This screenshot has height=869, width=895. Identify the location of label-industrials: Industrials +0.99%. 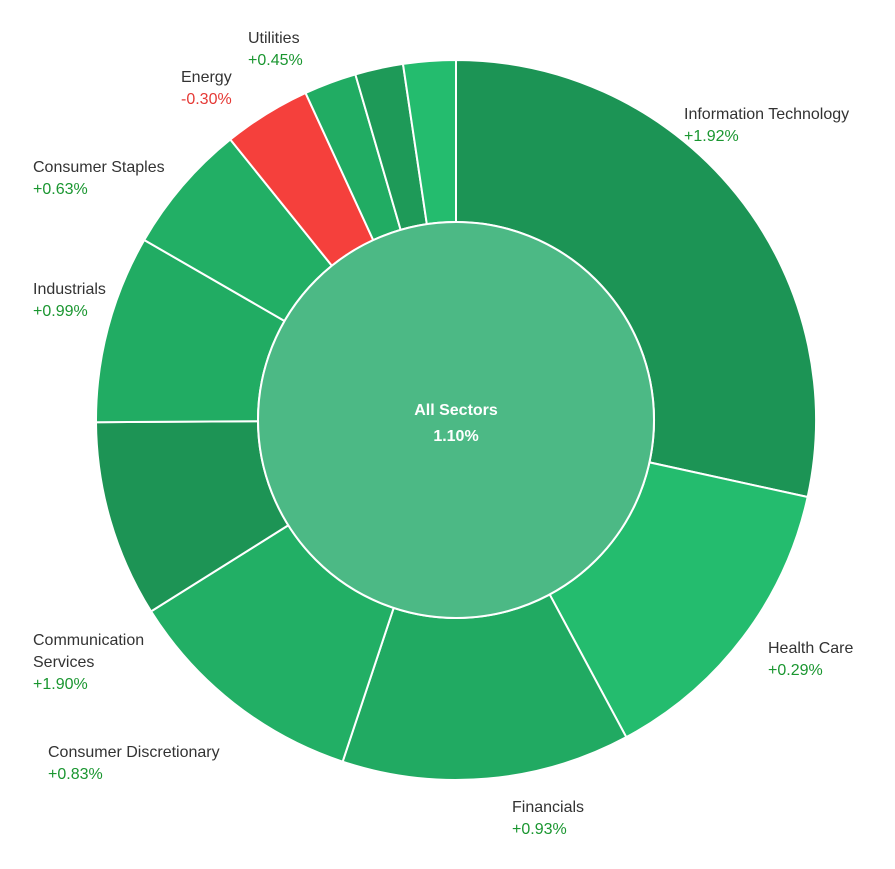
(69, 300).